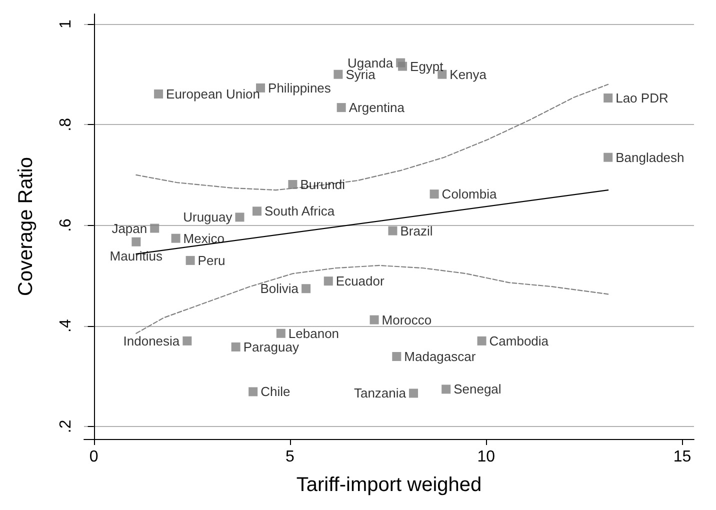 This screenshot has height=510, width=716. Describe the element at coordinates (208, 217) in the screenshot. I see `data-label: Uruguay` at that location.